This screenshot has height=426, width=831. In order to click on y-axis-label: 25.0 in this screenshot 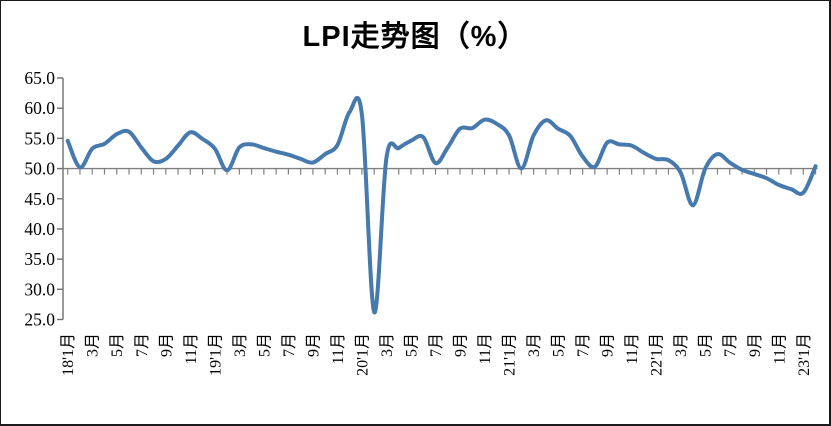, I will do `click(39, 320)`.